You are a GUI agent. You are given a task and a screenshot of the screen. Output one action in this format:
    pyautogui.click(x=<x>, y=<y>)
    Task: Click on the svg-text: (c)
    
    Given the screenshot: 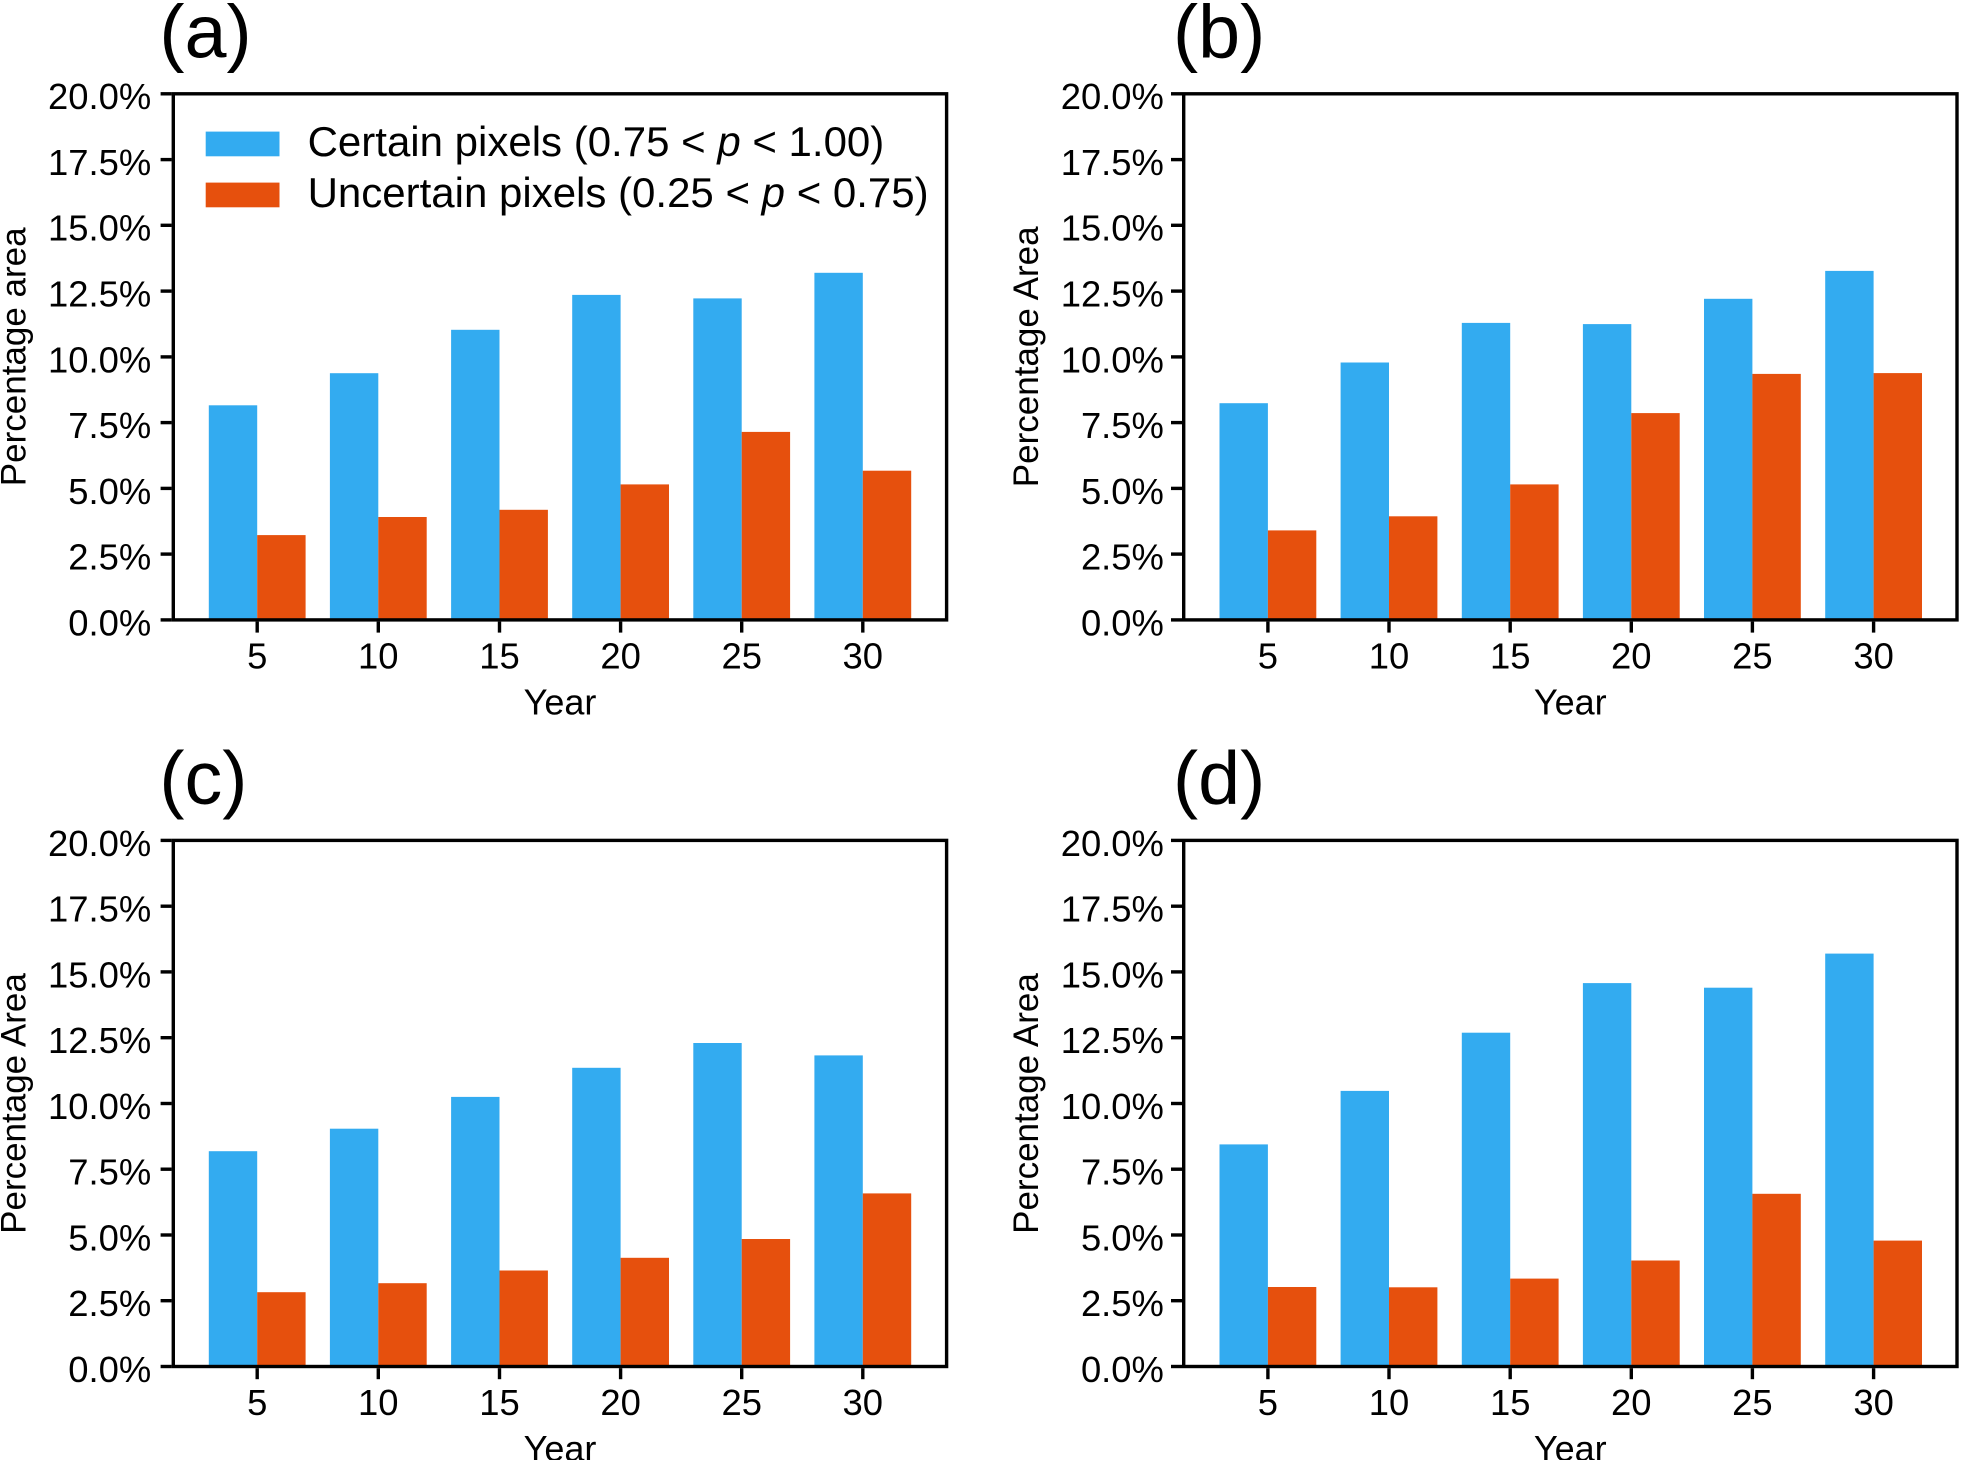 What is the action you would take?
    pyautogui.click(x=203, y=778)
    